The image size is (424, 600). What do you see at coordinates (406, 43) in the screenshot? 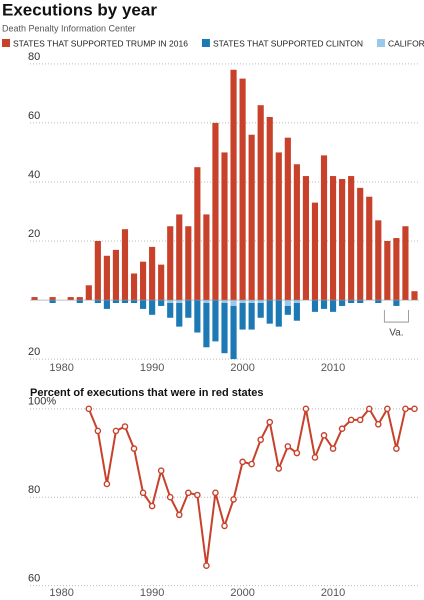
I see `legend-label: CALIFORNIA` at bounding box center [406, 43].